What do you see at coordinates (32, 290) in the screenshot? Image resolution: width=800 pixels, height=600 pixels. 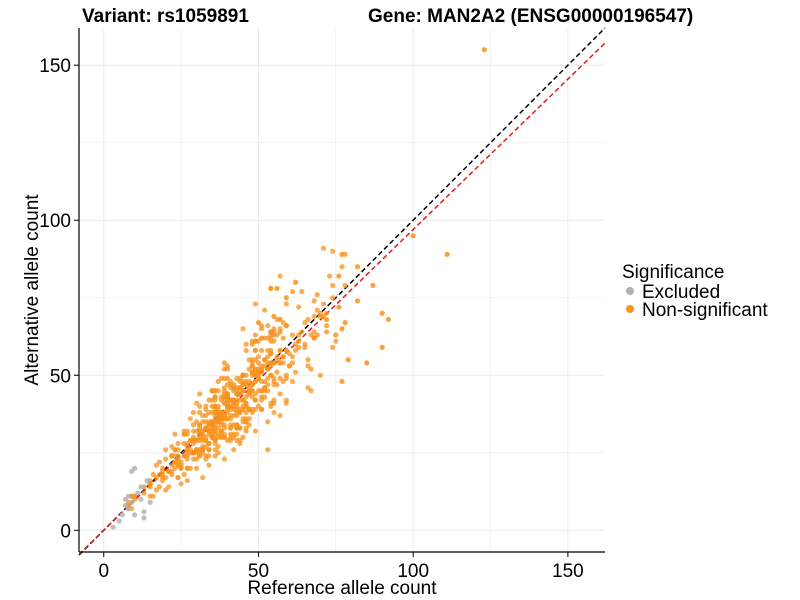 I see `y-axis-title: Alternative allele count` at bounding box center [32, 290].